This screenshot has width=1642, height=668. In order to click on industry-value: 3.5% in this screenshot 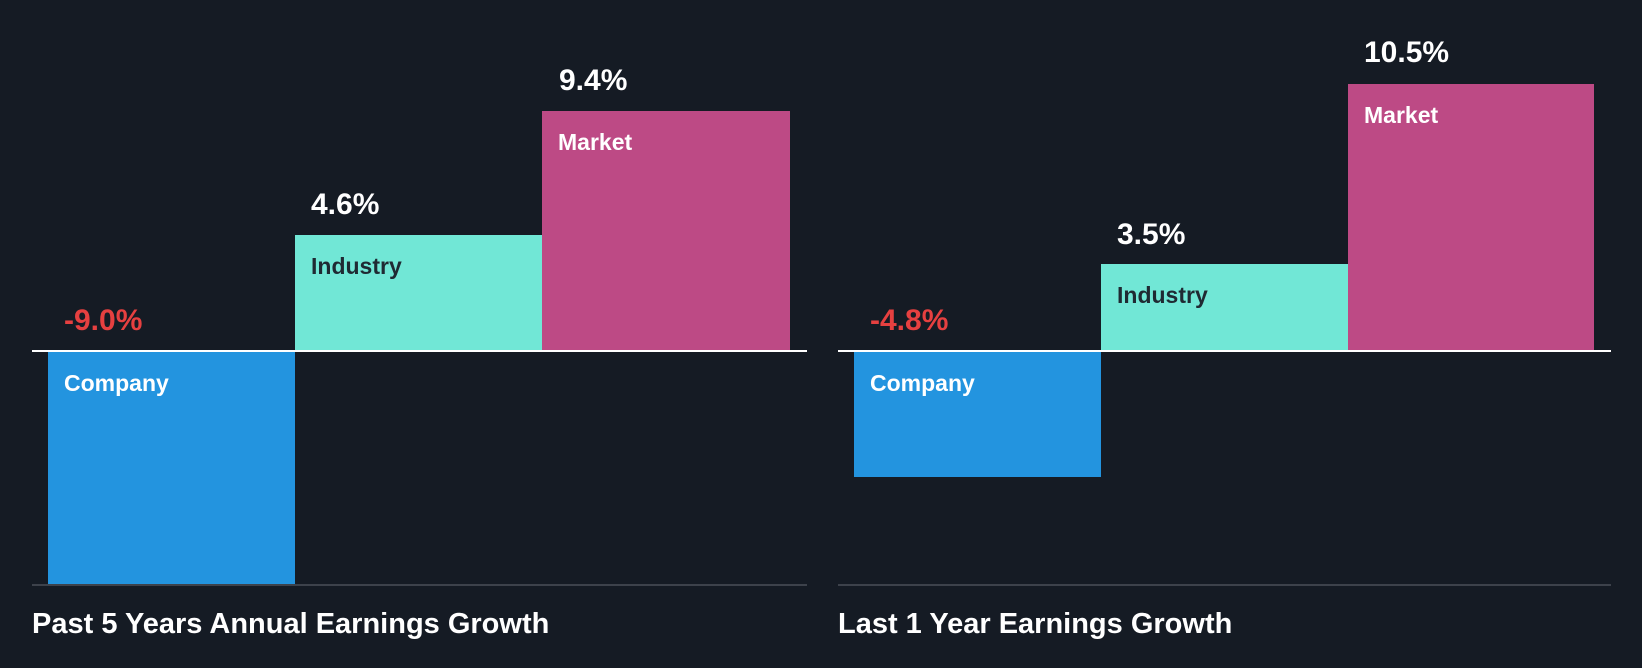, I will do `click(1151, 234)`.